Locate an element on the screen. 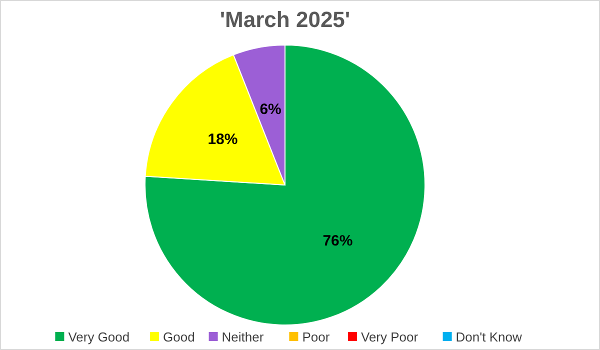  data-label: 18% is located at coordinates (223, 139).